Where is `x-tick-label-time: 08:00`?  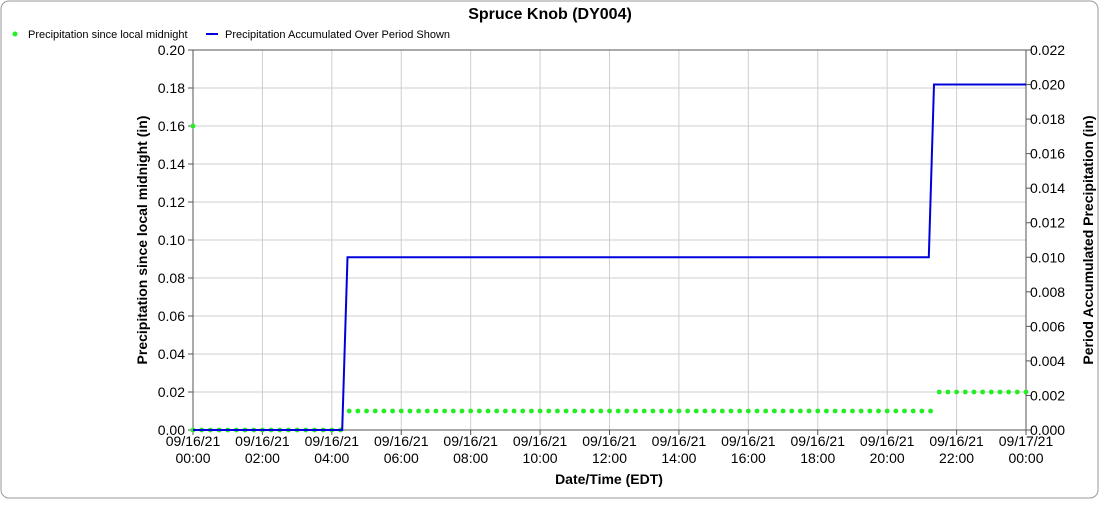
x-tick-label-time: 08:00 is located at coordinates (470, 458).